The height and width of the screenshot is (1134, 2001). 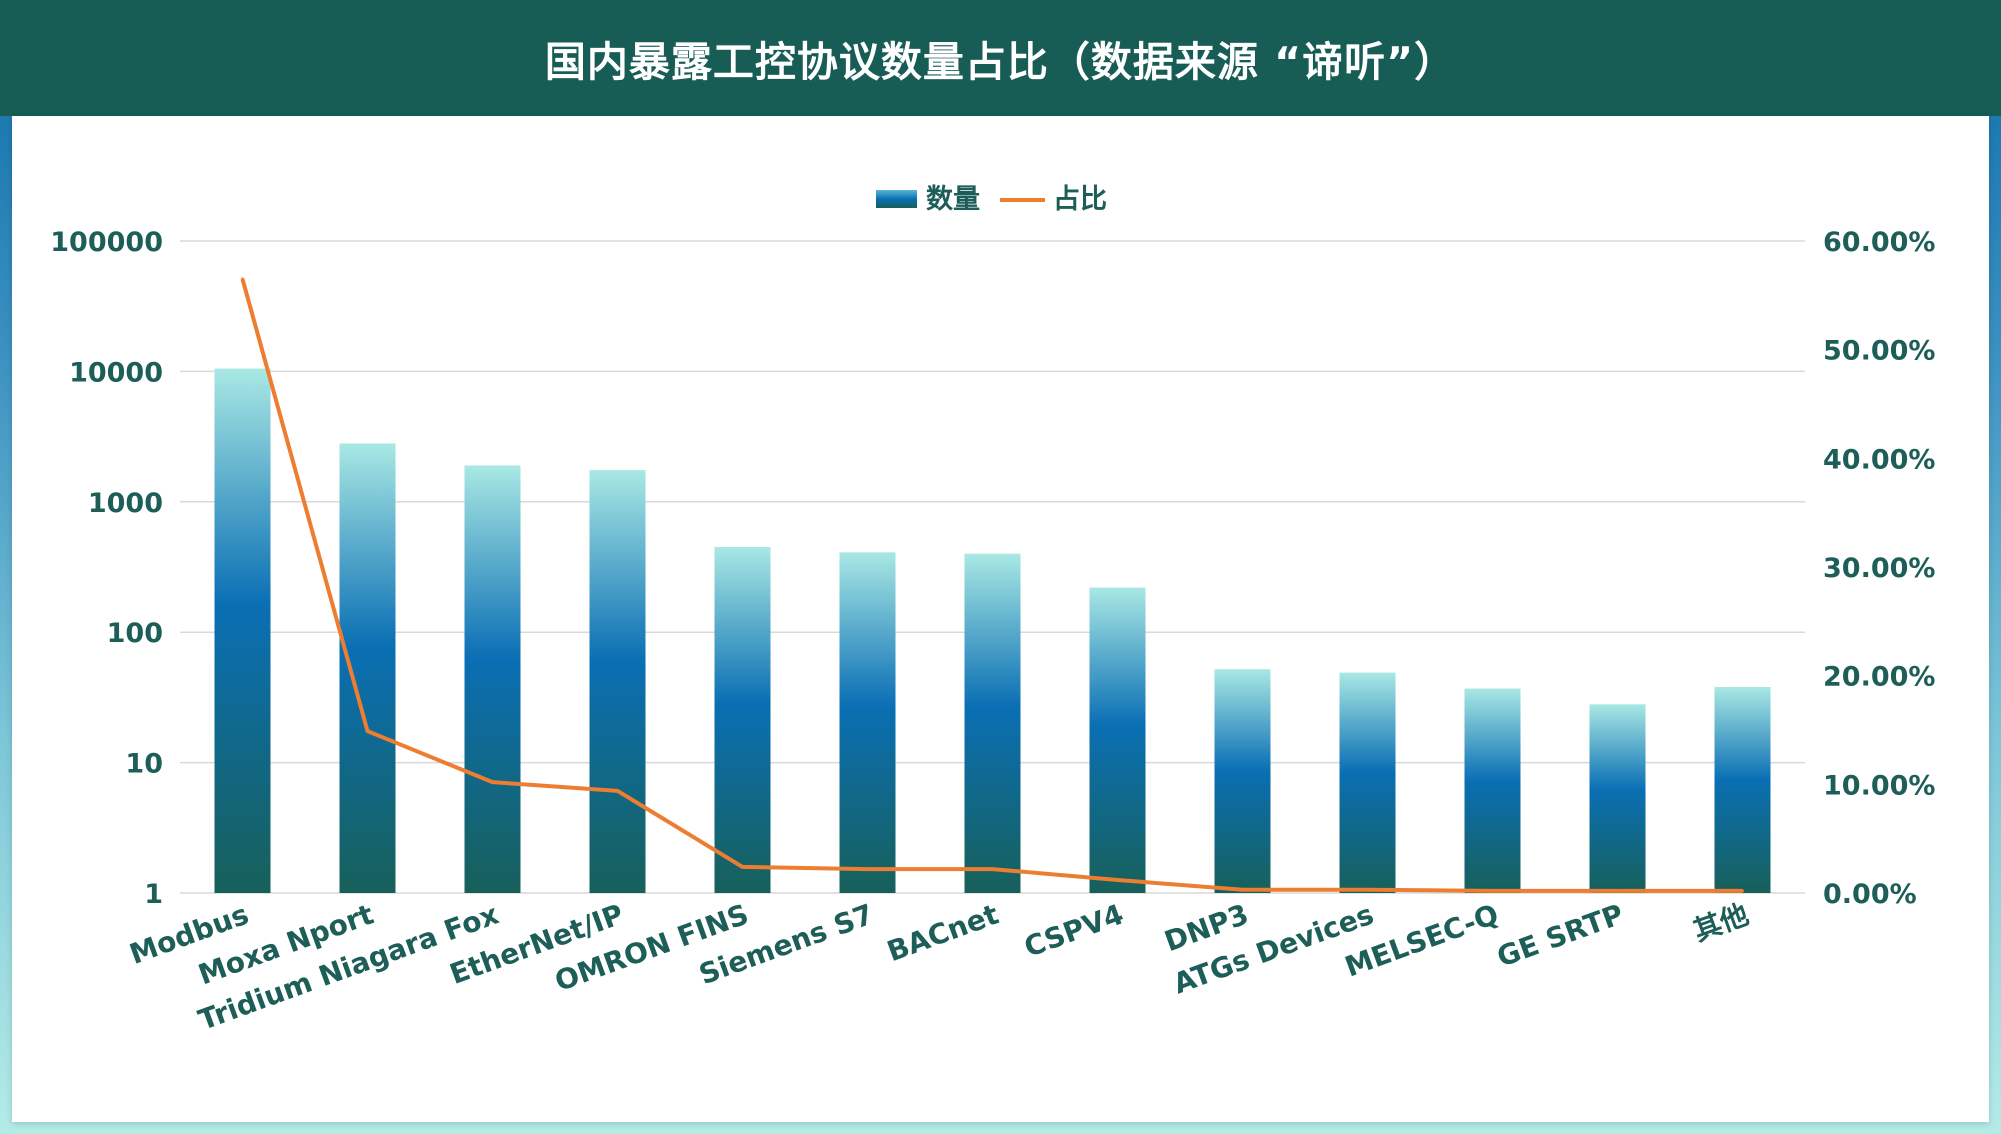 What do you see at coordinates (1560, 936) in the screenshot?
I see `x-tick-label: GE SRTP` at bounding box center [1560, 936].